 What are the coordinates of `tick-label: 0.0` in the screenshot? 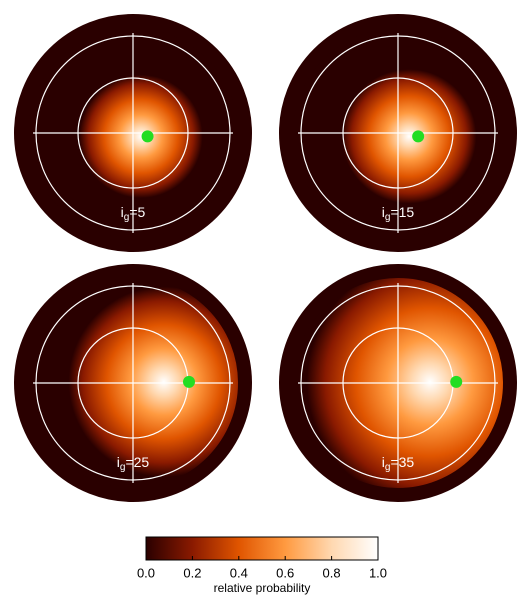 It's located at (146, 572).